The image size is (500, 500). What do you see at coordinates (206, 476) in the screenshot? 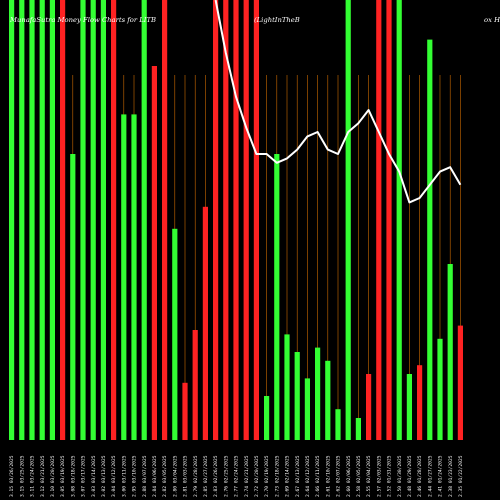
I see `x-tick-label: 2.85 02/27/2025` at bounding box center [206, 476].